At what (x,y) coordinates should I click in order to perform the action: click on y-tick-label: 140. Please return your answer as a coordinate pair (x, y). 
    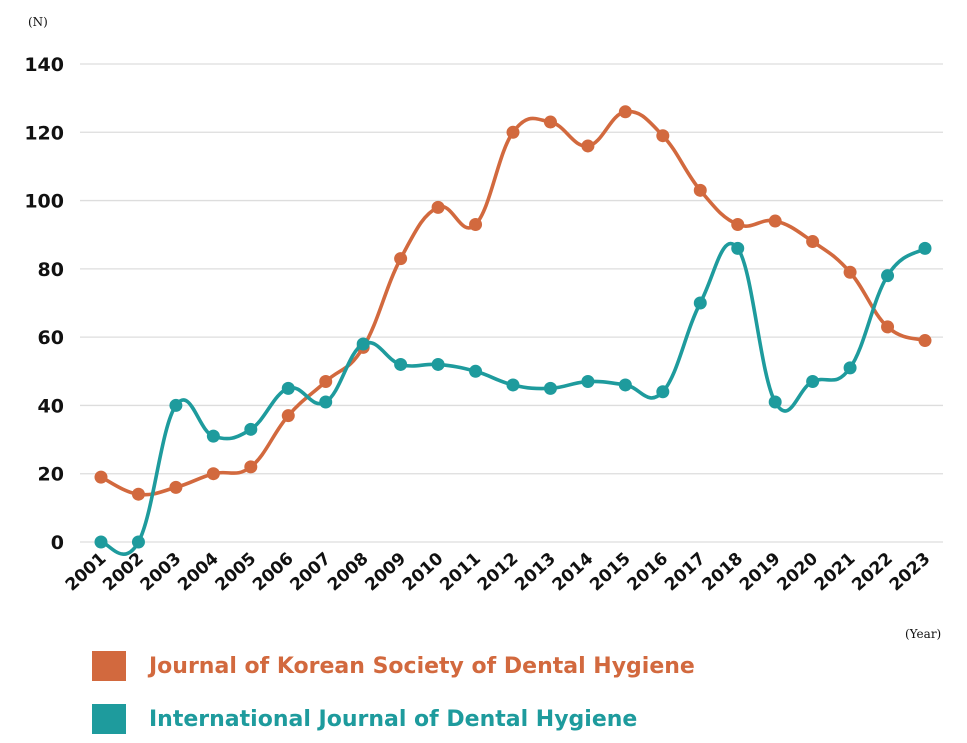
    Looking at the image, I should click on (44, 65).